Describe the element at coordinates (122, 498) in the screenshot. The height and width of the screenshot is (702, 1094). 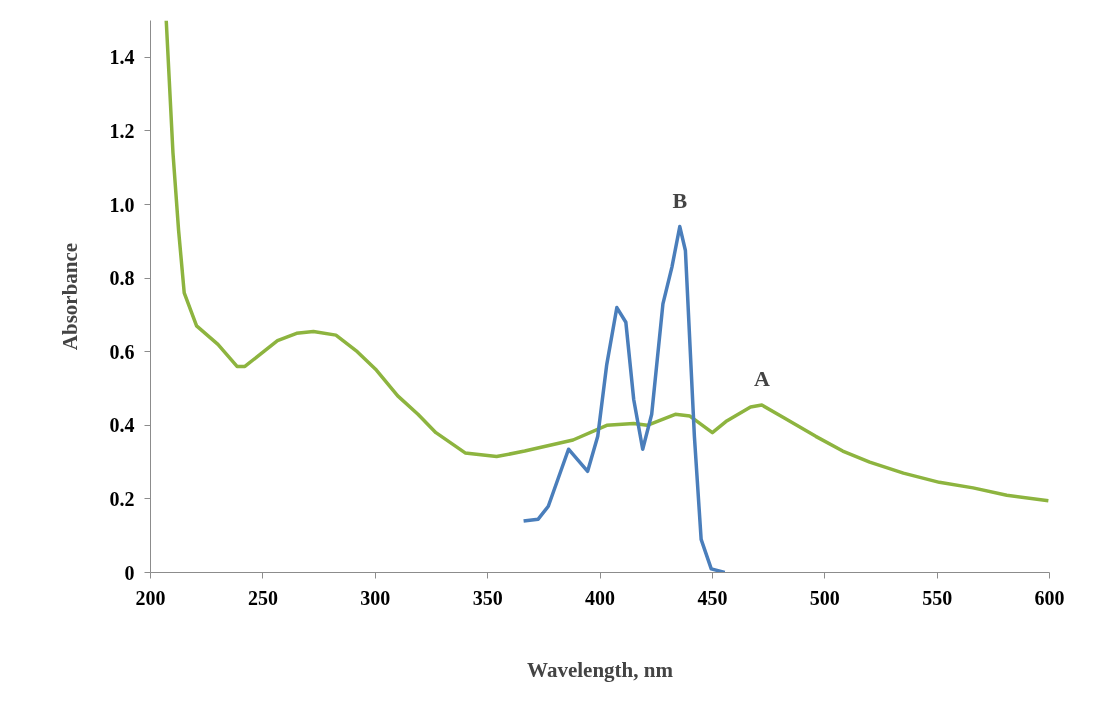
I see `y-tick-label: 0.2` at that location.